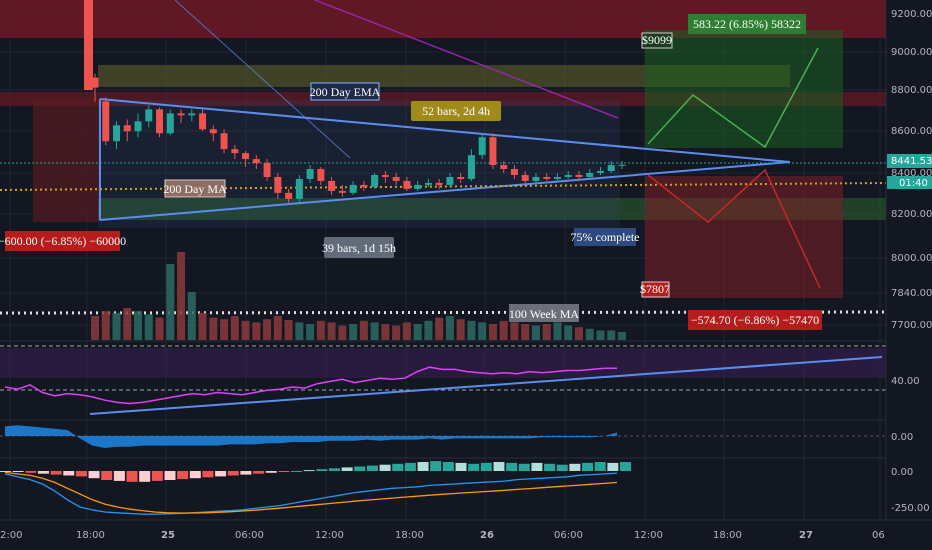 Image resolution: width=932 pixels, height=550 pixels. Describe the element at coordinates (744, 89) in the screenshot. I see `long-zone` at that location.